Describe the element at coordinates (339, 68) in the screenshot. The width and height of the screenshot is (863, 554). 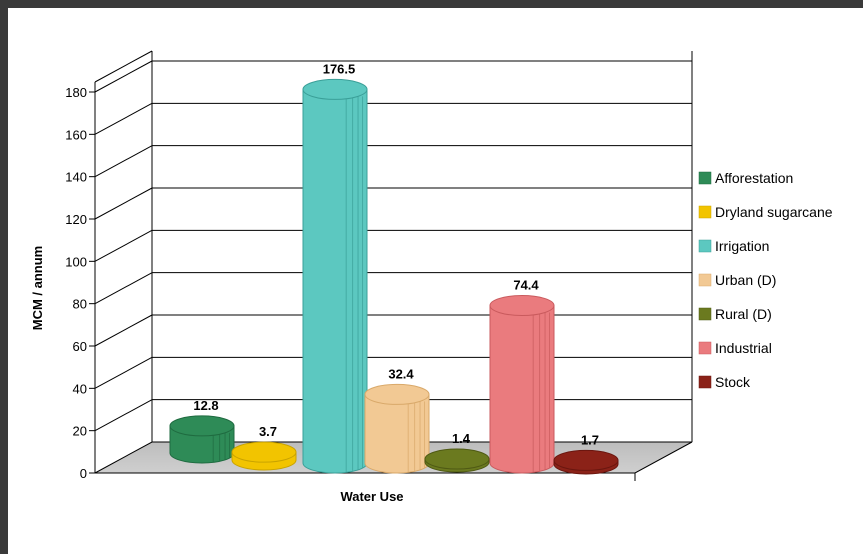
I see `data-label-irrigation: 176.5` at that location.